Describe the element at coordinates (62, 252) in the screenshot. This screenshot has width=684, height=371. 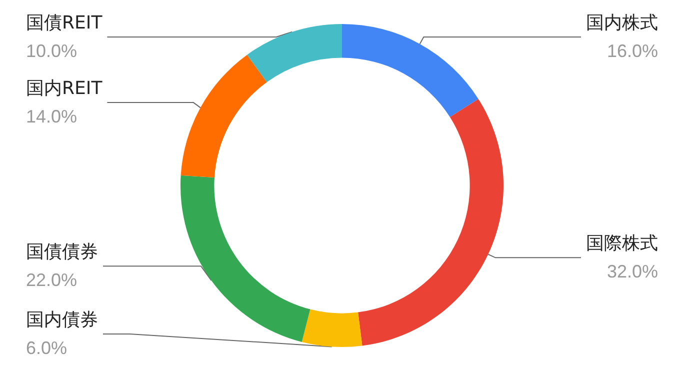
I see `slice-label: 国債債券` at that location.